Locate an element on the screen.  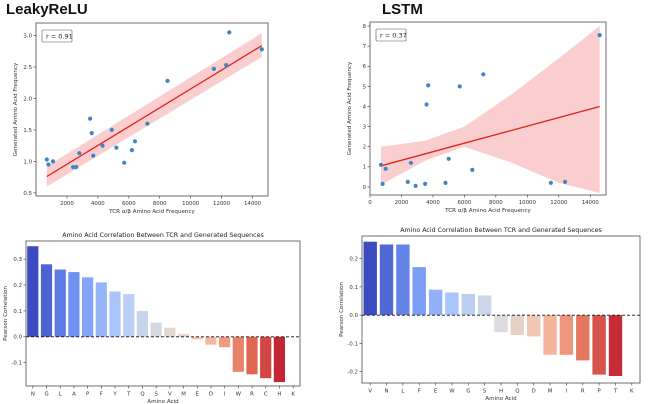
x-tick-label: 8000 is located at coordinates (496, 203).